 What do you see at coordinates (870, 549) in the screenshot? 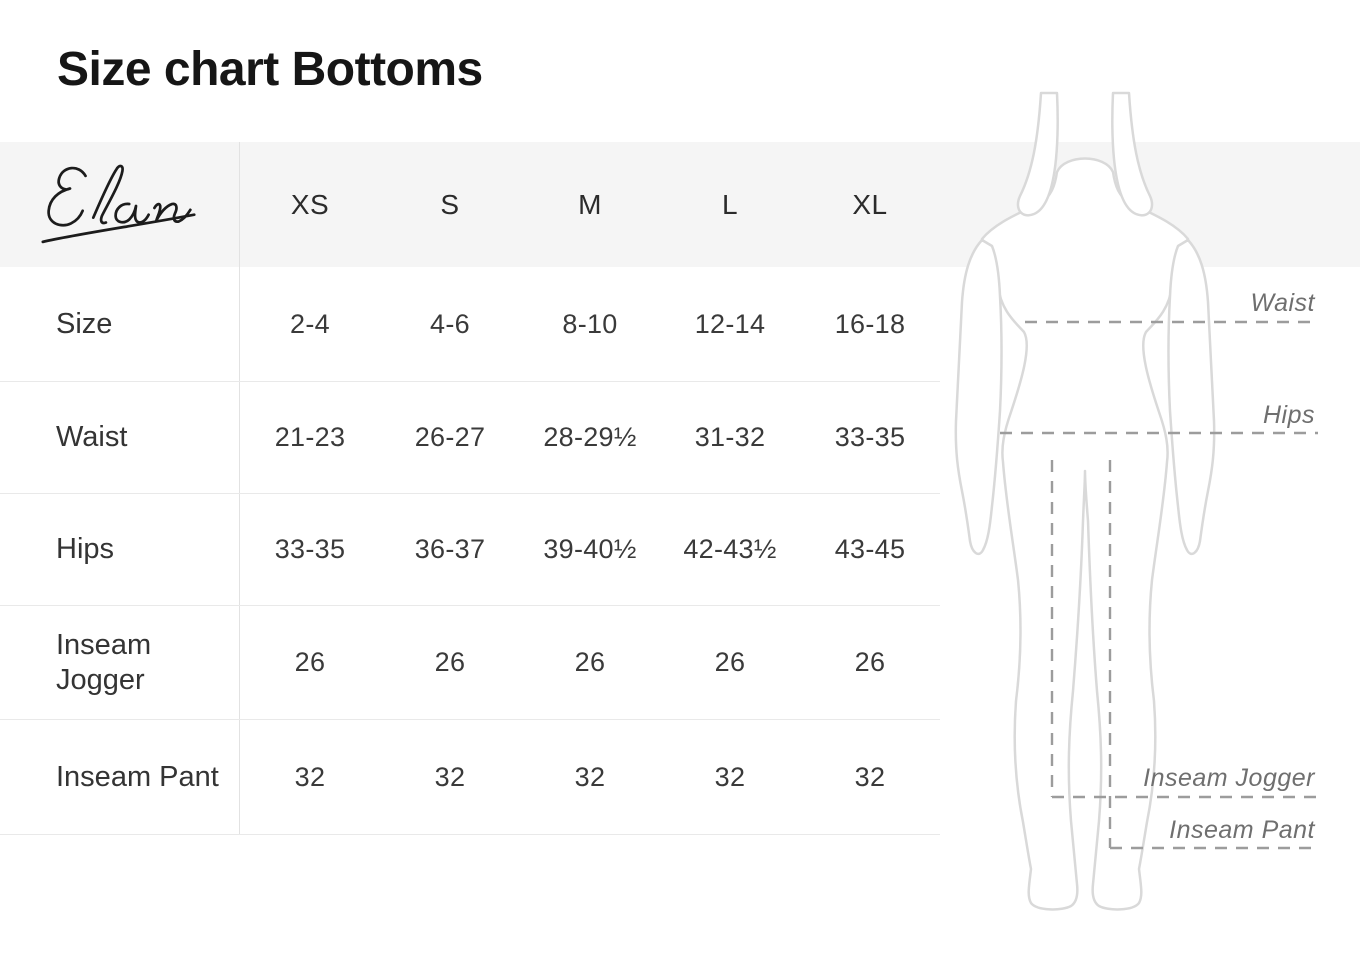
I see `cell-hips-xl: 43-45` at bounding box center [870, 549].